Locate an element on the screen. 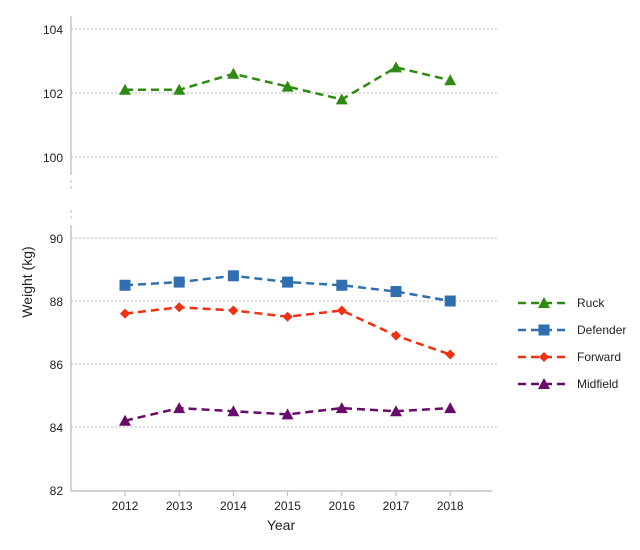  x-tick-label: 2018 is located at coordinates (450, 506).